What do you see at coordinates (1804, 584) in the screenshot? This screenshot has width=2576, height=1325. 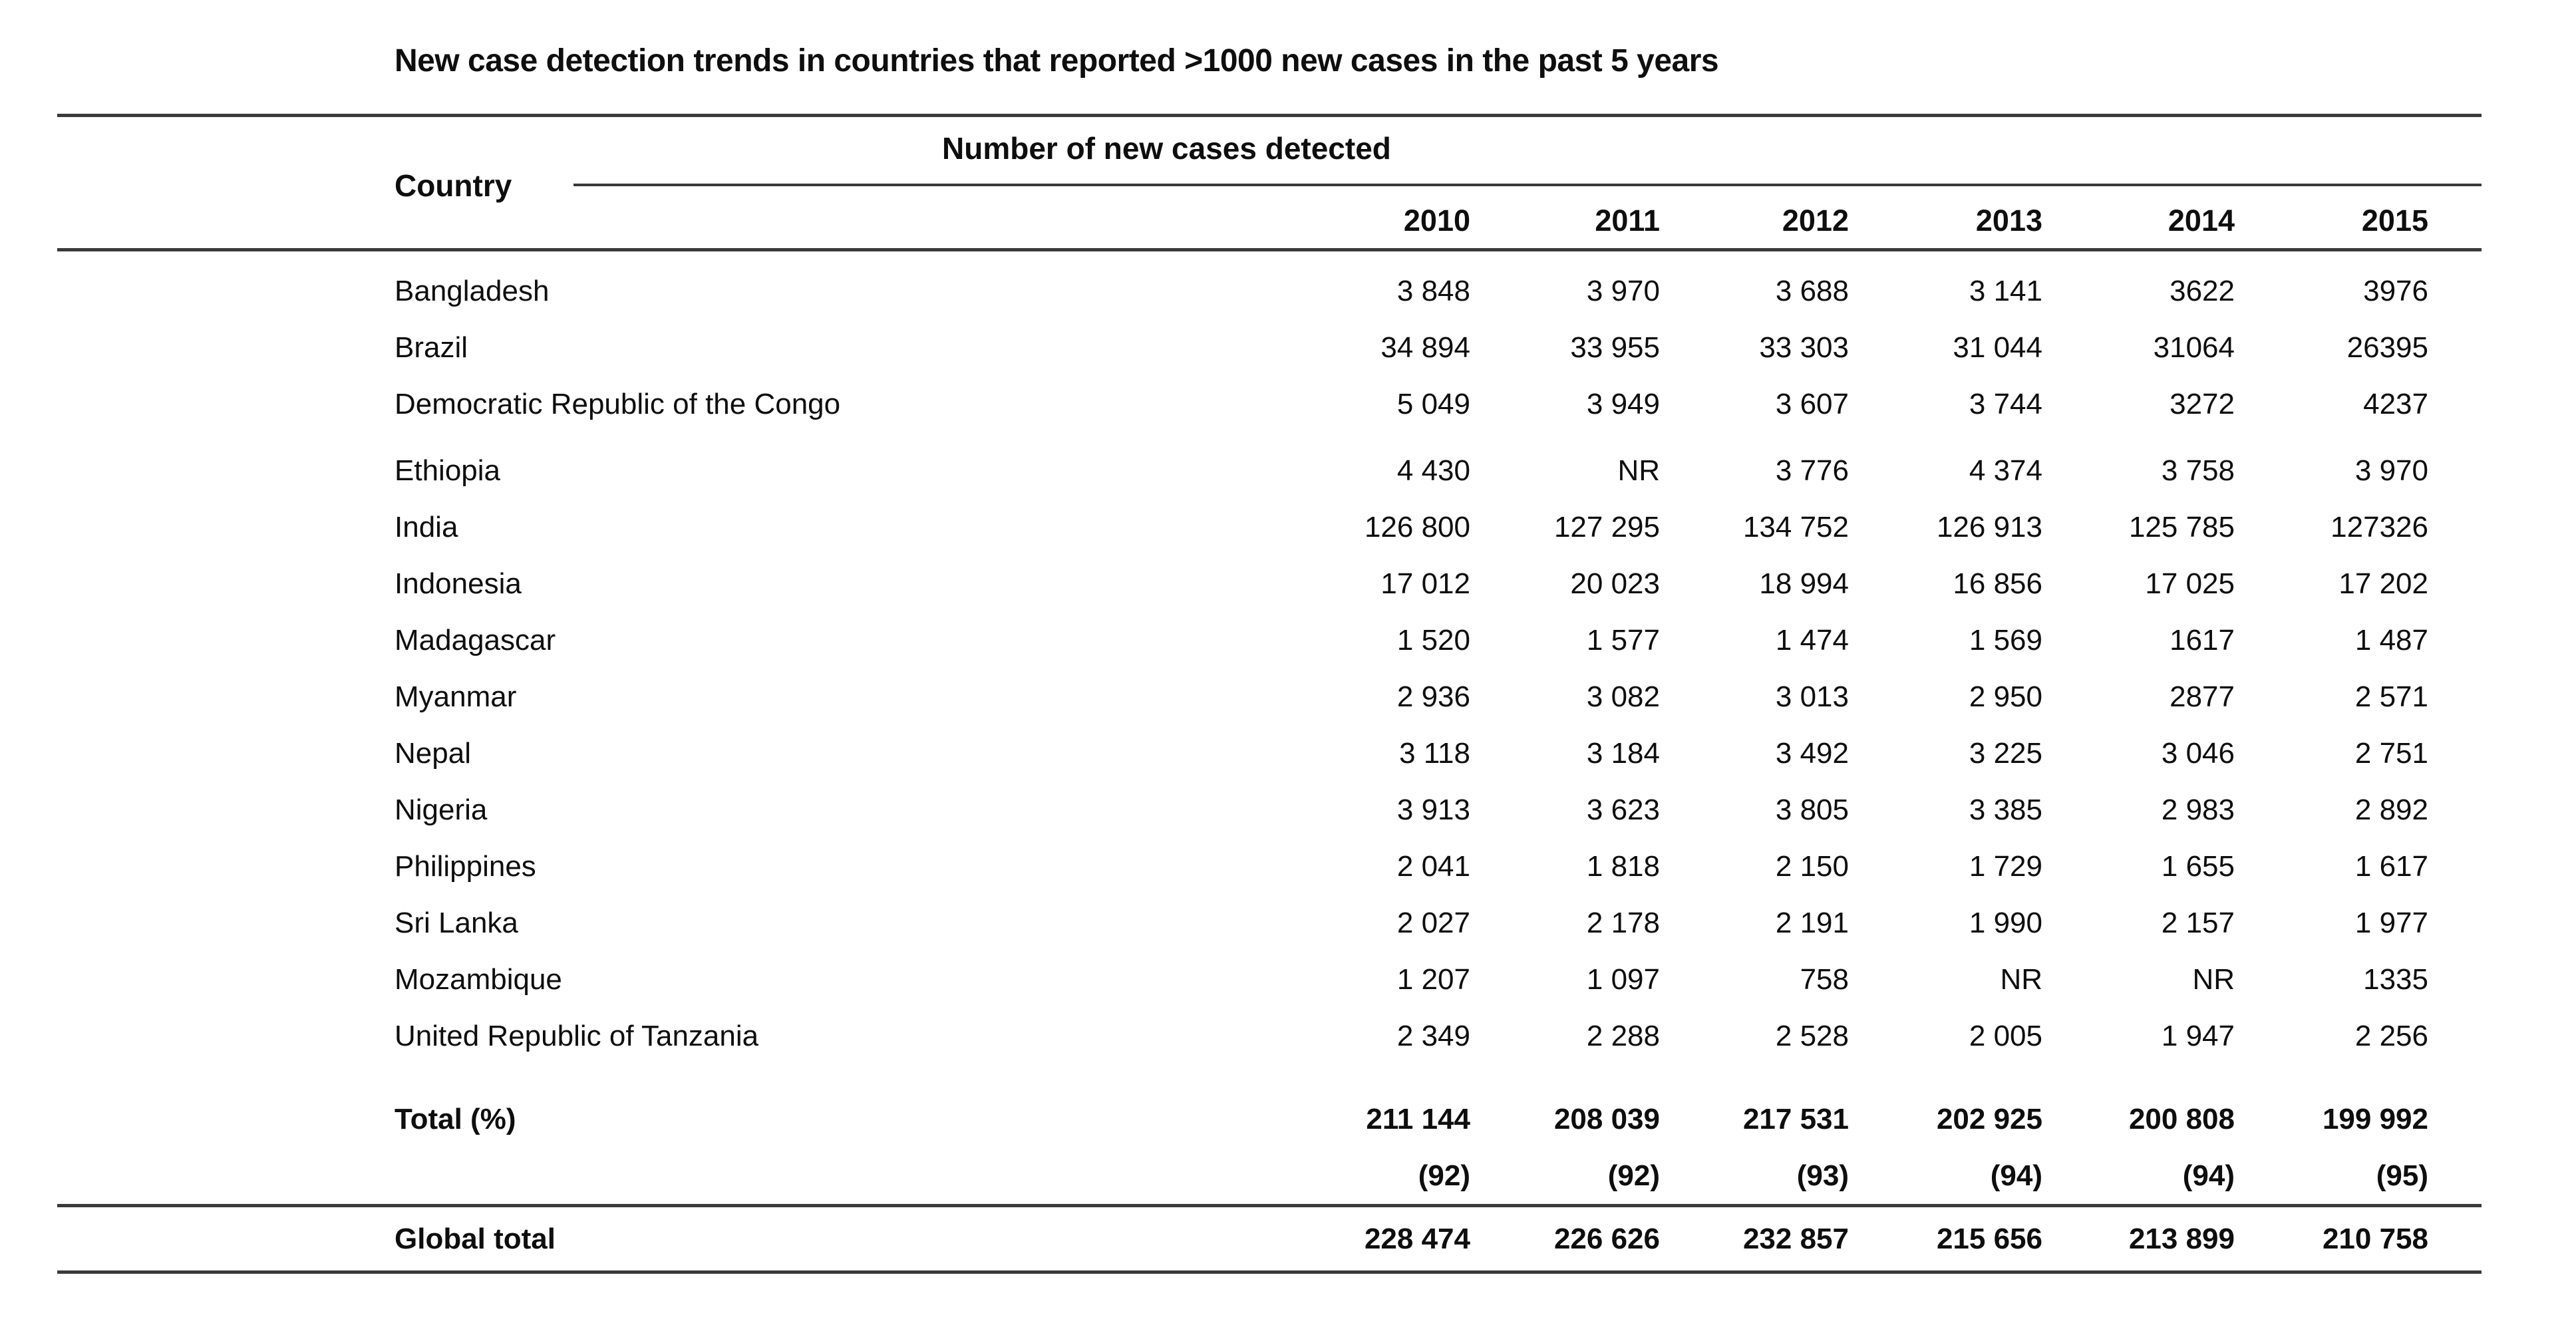 I see `value-cell: 18 994` at bounding box center [1804, 584].